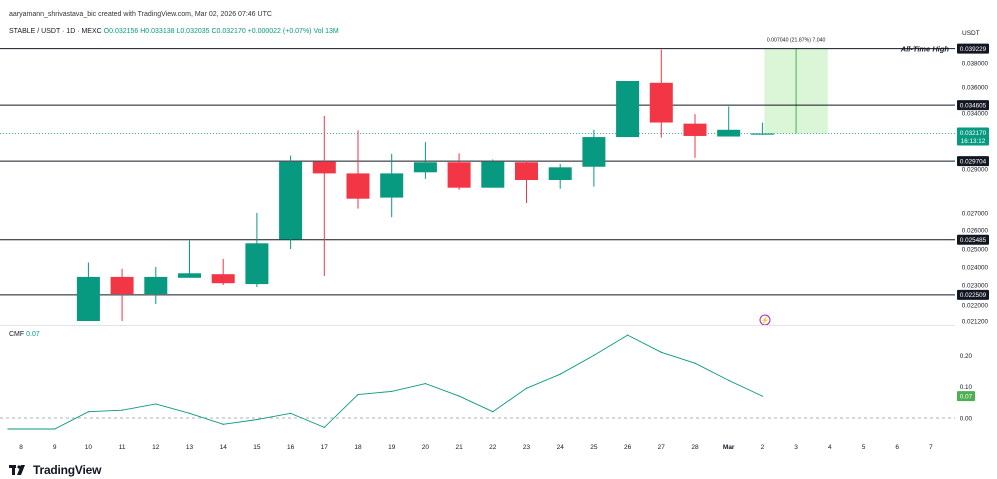  I want to click on price-axis-tick: 0.026000, so click(975, 231).